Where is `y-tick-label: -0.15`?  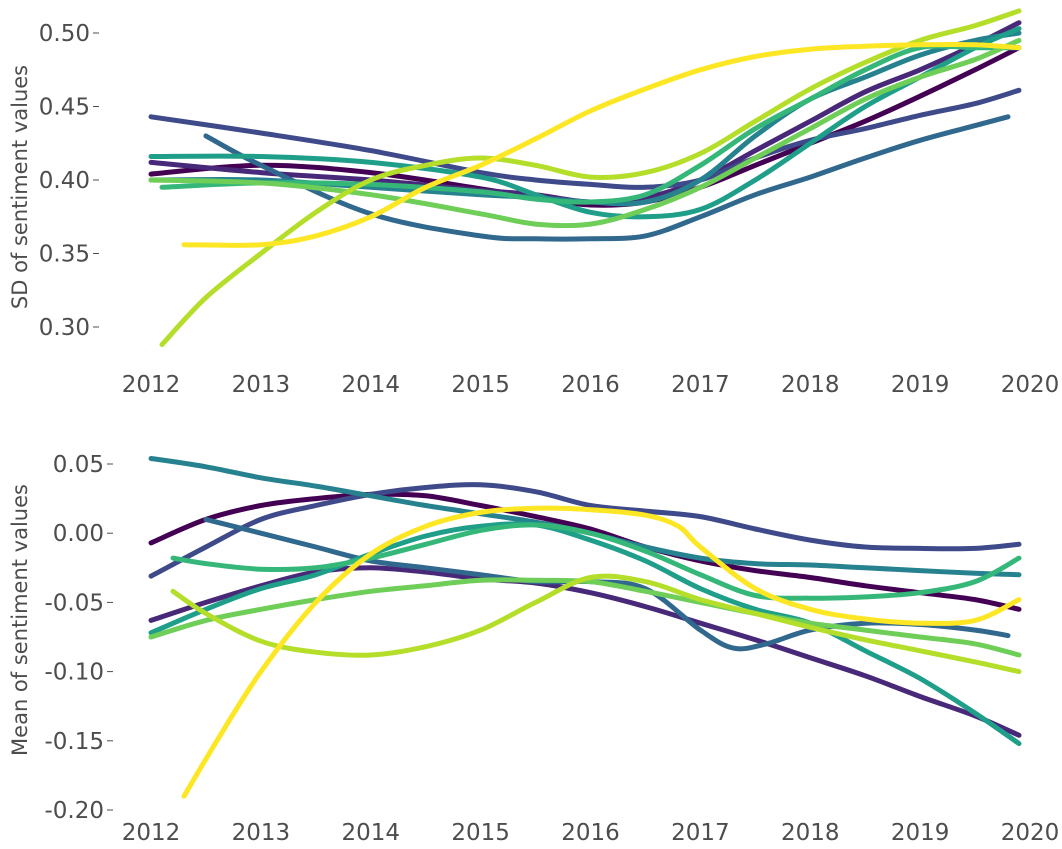 y-tick-label: -0.15 is located at coordinates (74, 742).